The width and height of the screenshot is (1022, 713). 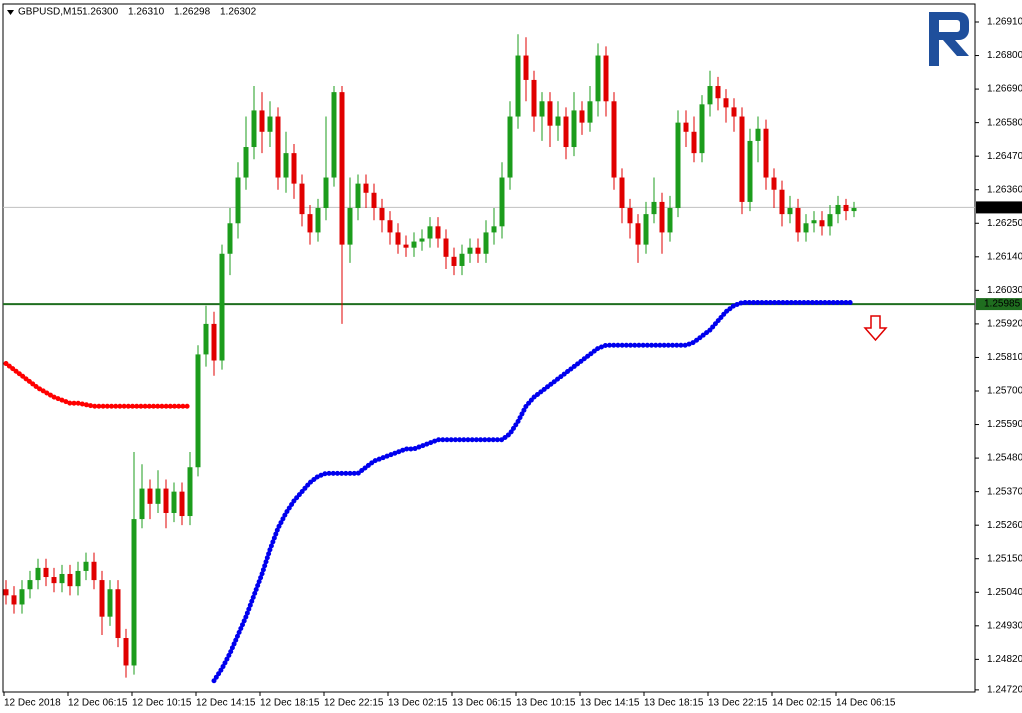 What do you see at coordinates (674, 703) in the screenshot?
I see `x-tick-label: 13 Dec 18:15` at bounding box center [674, 703].